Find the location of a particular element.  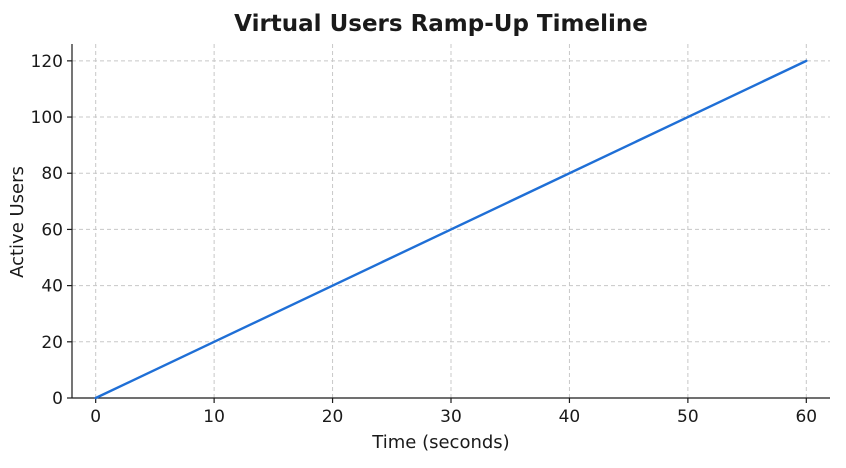

y-tick-label: 0 is located at coordinates (57, 399).